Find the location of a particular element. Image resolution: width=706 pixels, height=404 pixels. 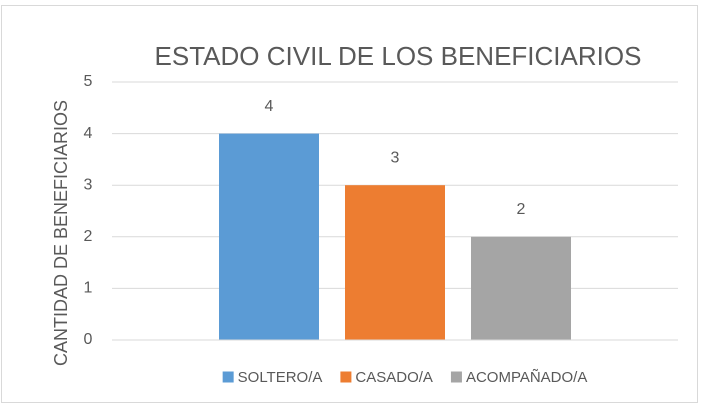

y-tick-label: 4 is located at coordinates (88, 133).